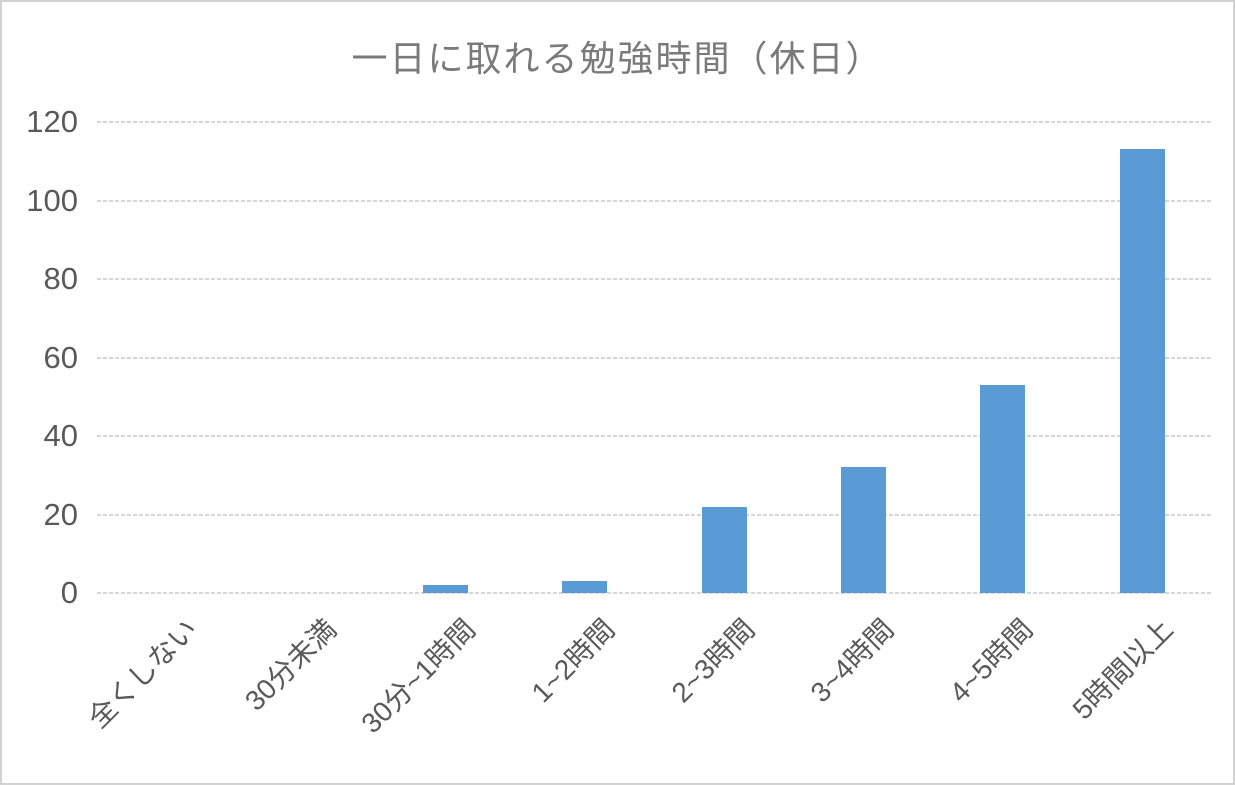 Image resolution: width=1235 pixels, height=785 pixels. What do you see at coordinates (60, 435) in the screenshot?
I see `y-tick-label-40: 40` at bounding box center [60, 435].